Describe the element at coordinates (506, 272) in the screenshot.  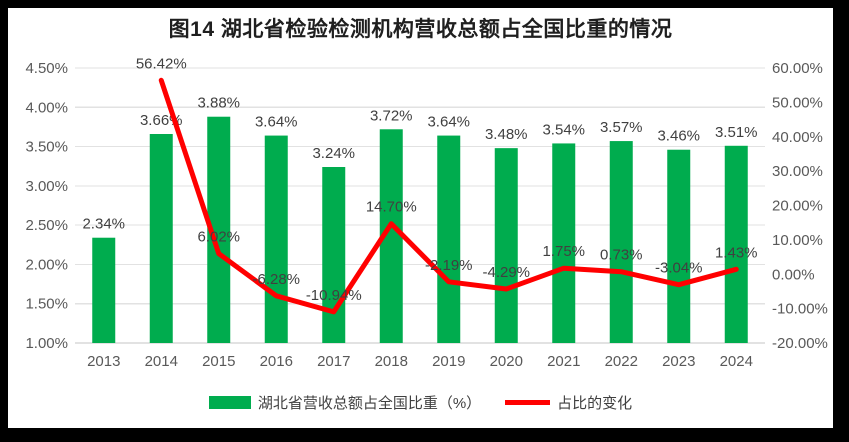
I see `line-data-label: -4.29%` at that location.